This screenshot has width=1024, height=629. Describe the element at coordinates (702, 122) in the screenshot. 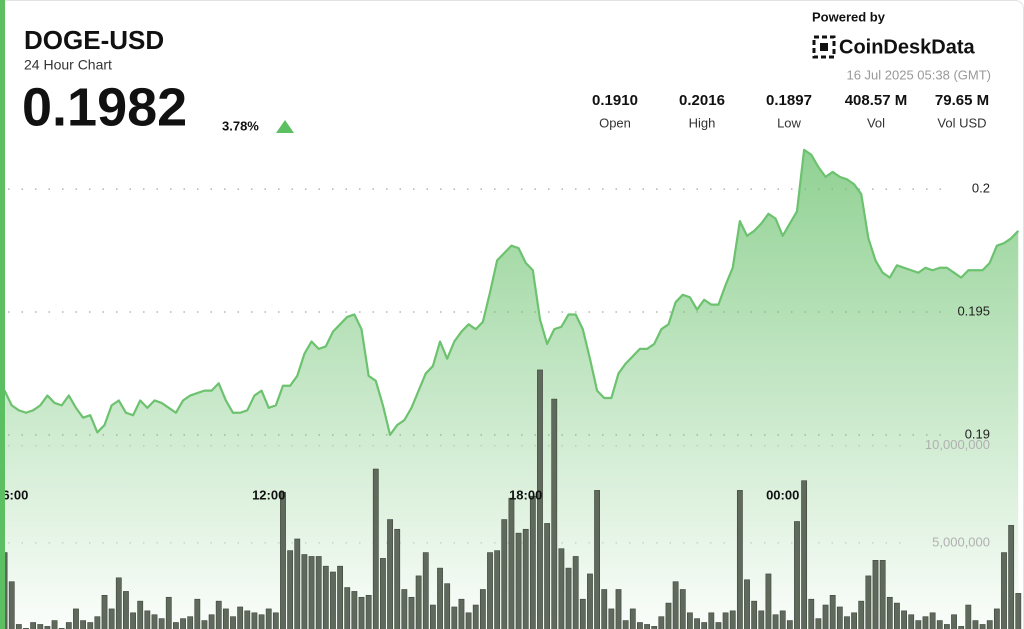

I see `stat-label: High` at that location.